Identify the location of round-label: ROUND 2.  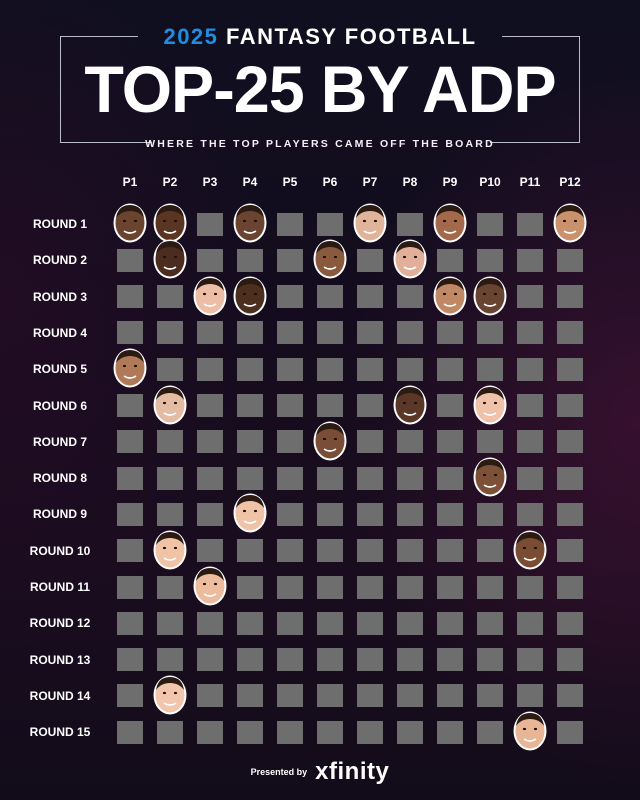
(59, 260).